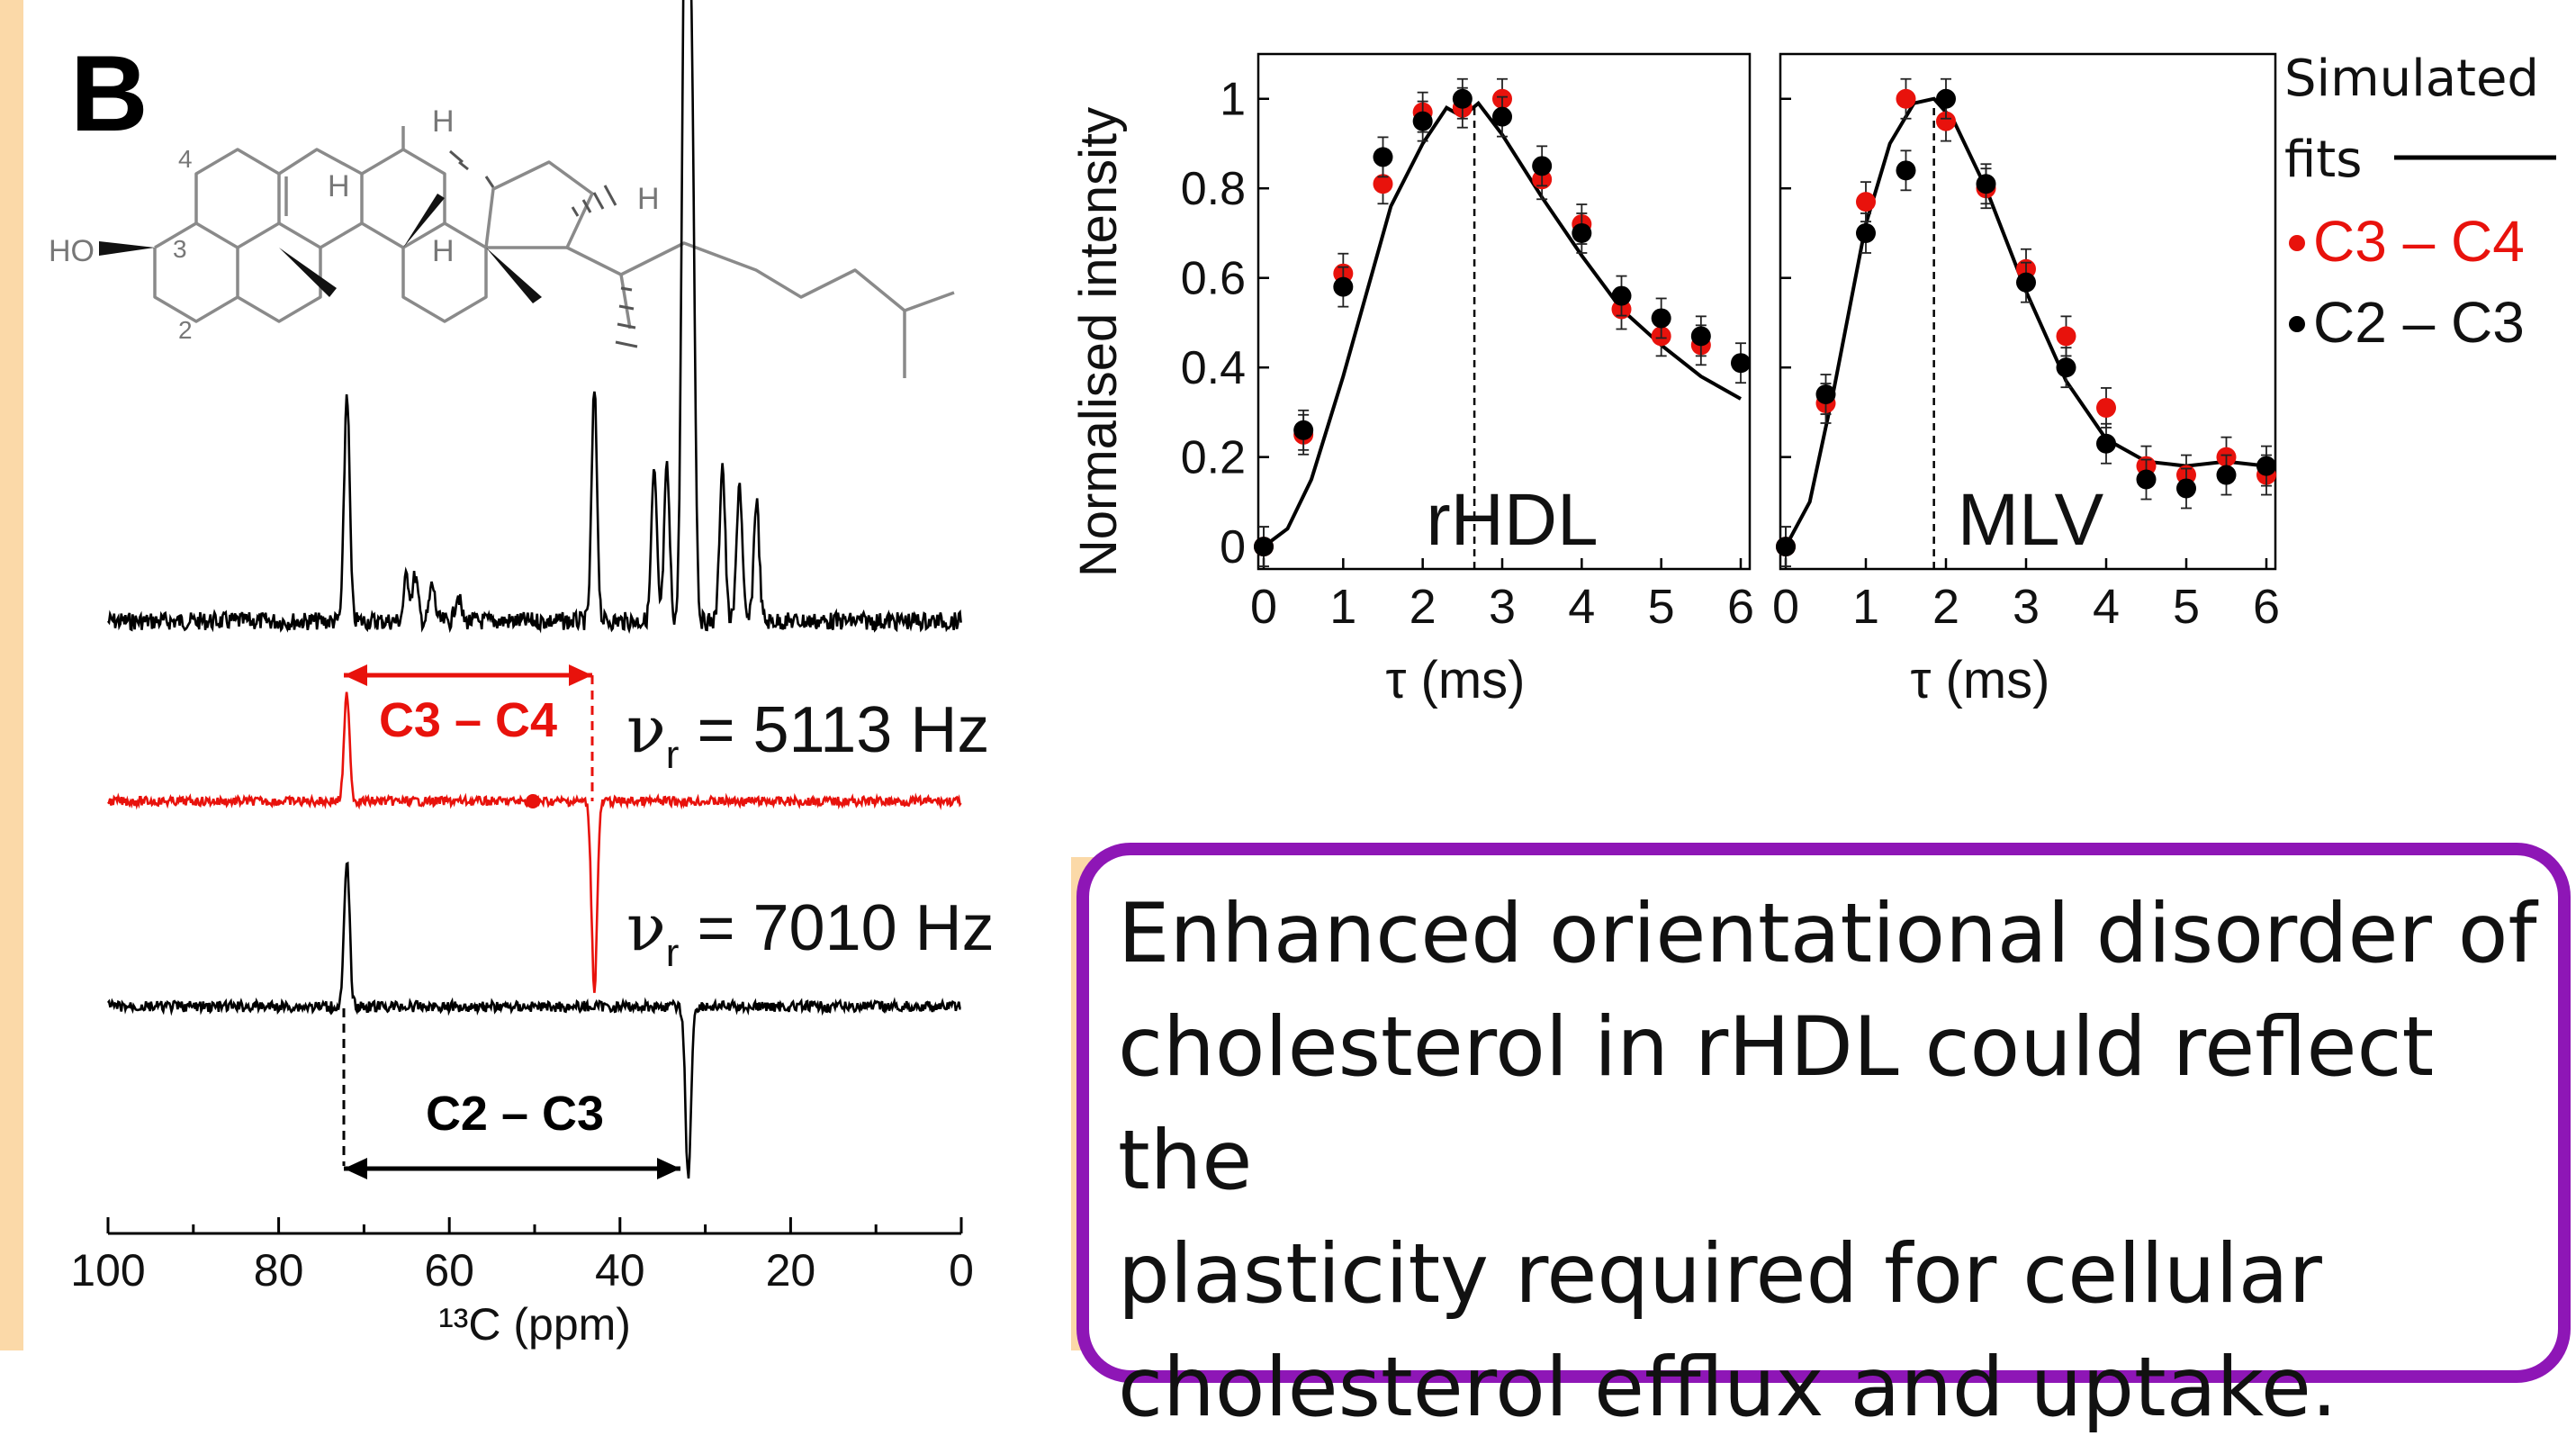 The height and width of the screenshot is (1445, 2576). What do you see at coordinates (279, 1270) in the screenshot?
I see `ppm-tick-label: 80` at bounding box center [279, 1270].